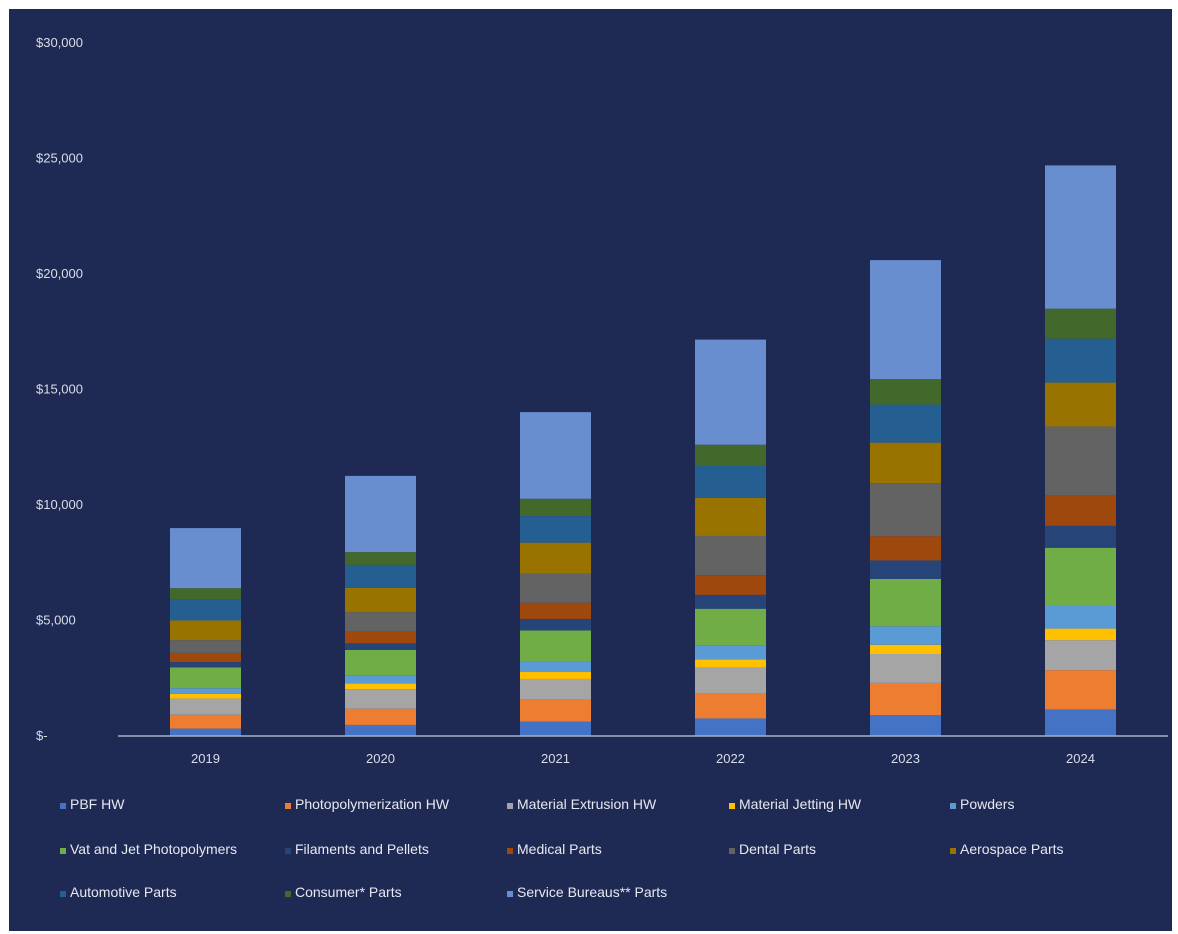 The height and width of the screenshot is (934, 1178). I want to click on y-tick-label: $5,000, so click(56, 620).